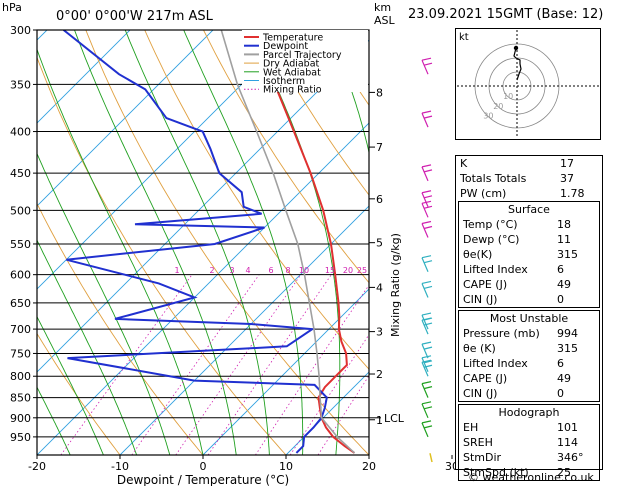 The width and height of the screenshot is (629, 486). What do you see at coordinates (379, 332) in the screenshot?
I see `km-tick-label: 3` at bounding box center [379, 332].